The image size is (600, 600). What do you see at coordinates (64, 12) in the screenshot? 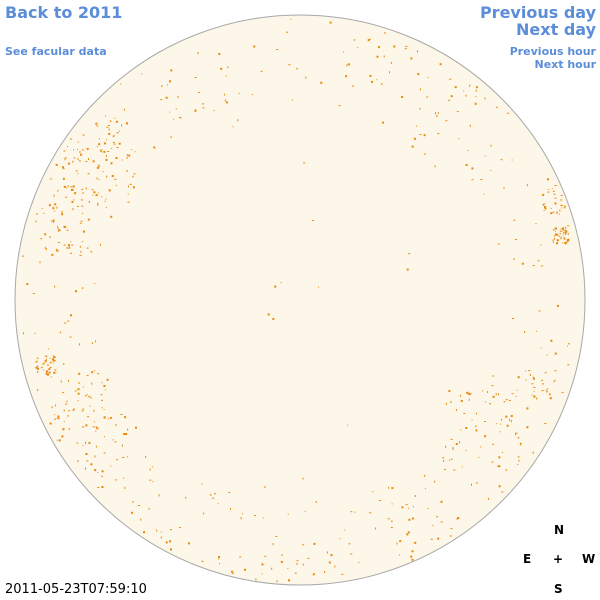
I see `back-to-year-link: Back to 2011` at bounding box center [64, 12].